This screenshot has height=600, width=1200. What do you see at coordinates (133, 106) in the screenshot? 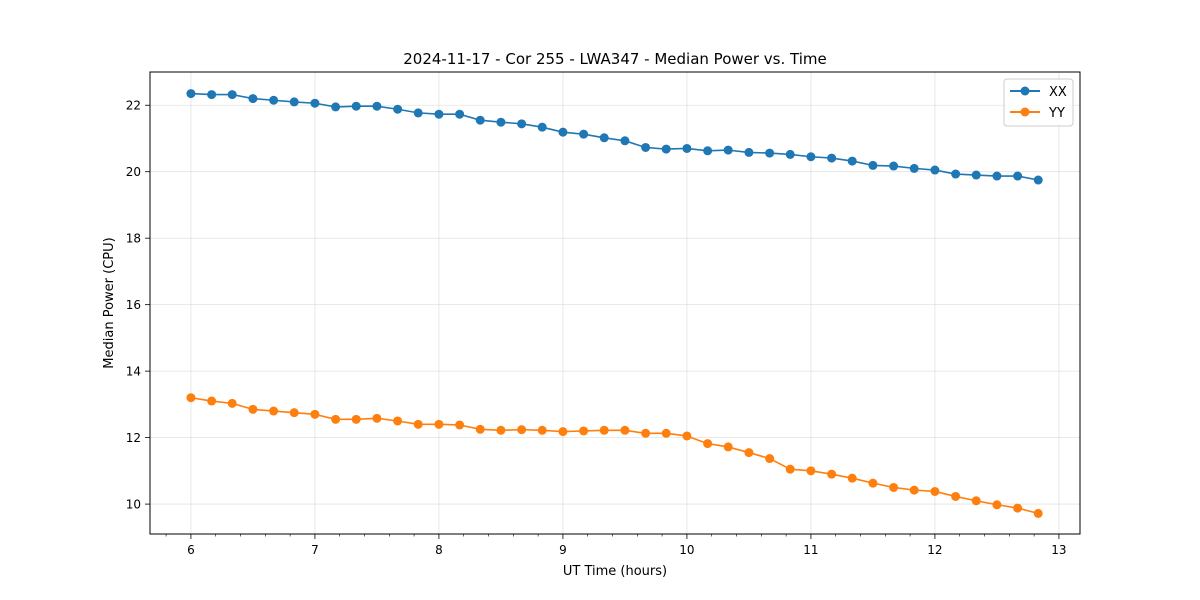
I see `y-tick-label: 22` at bounding box center [133, 106].